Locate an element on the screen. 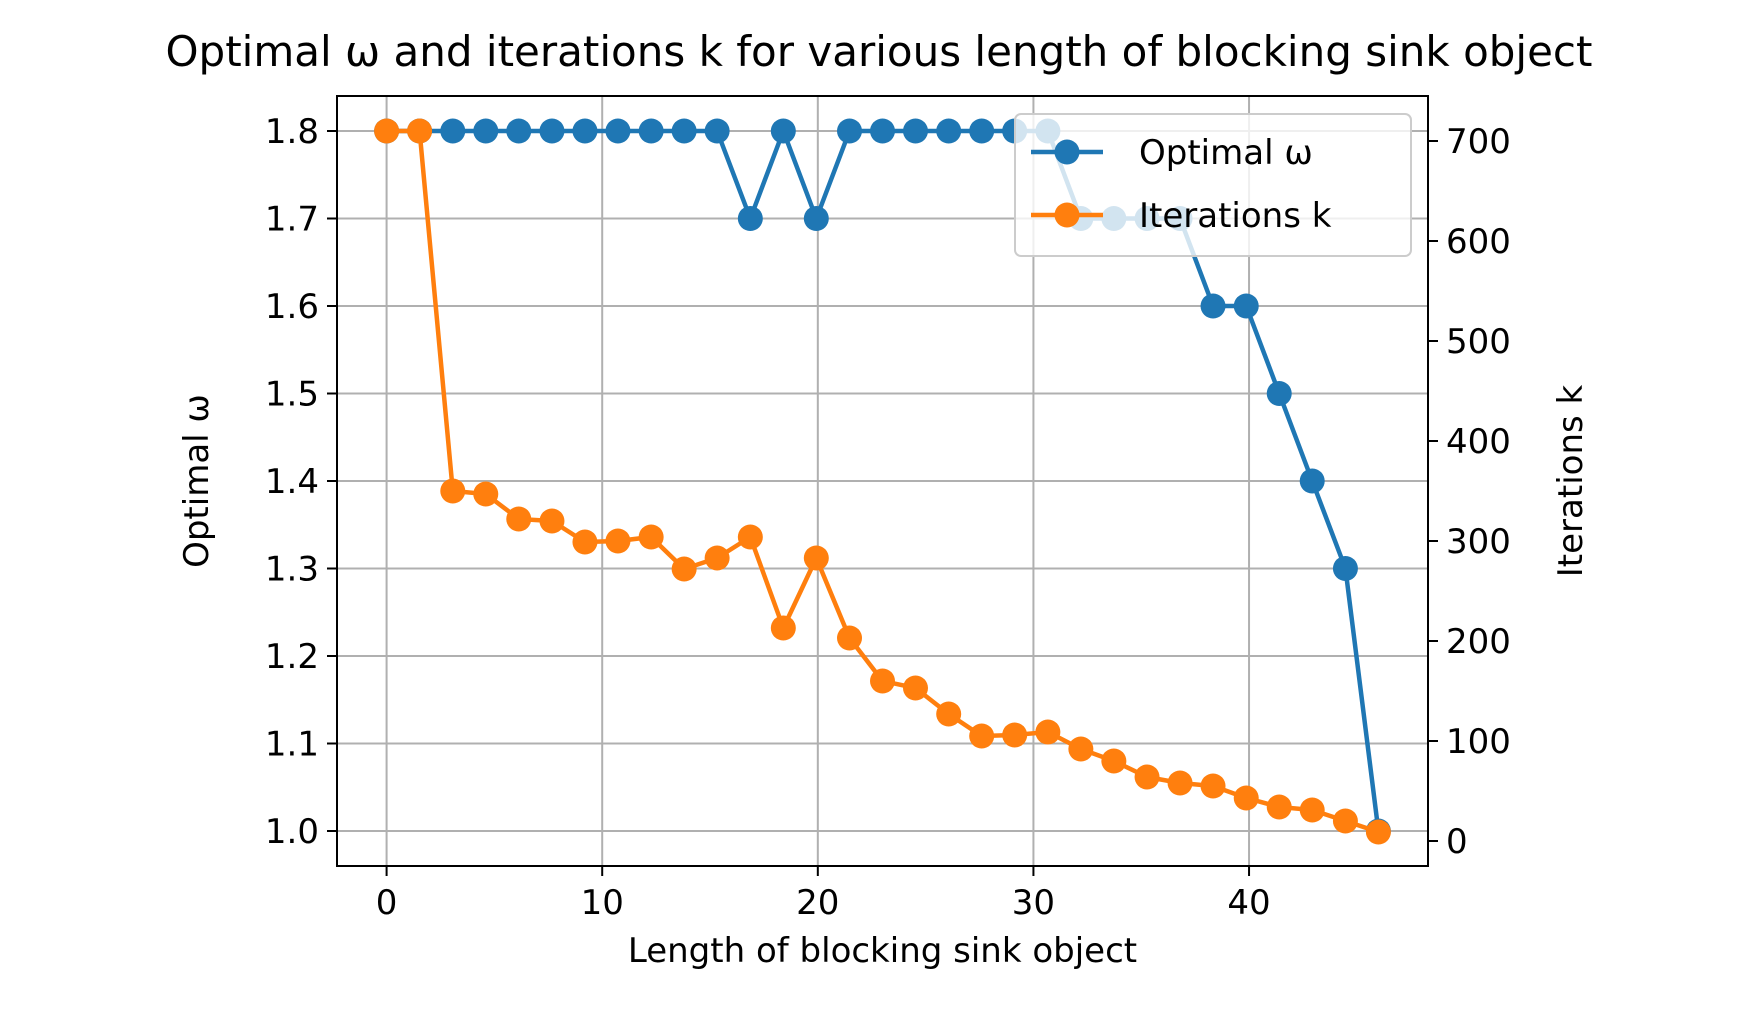 The width and height of the screenshot is (1759, 1020). y-left-tick-label: 1.7 is located at coordinates (292, 220).